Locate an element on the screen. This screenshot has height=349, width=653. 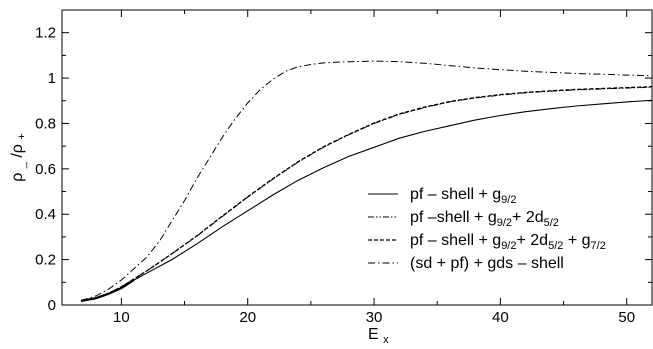
x-tick-label: 20 is located at coordinates (247, 317).